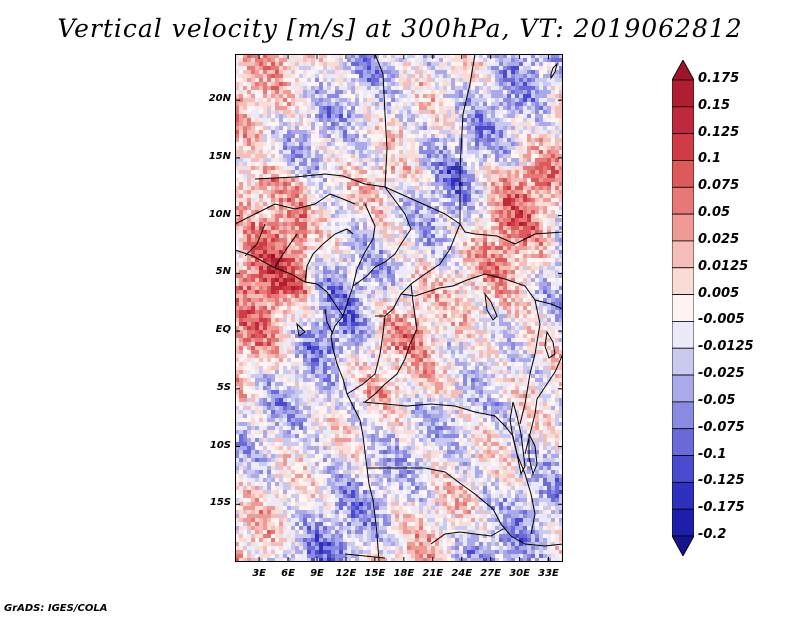  What do you see at coordinates (721, 320) in the screenshot?
I see `colorbar-label: -0.005` at bounding box center [721, 320].